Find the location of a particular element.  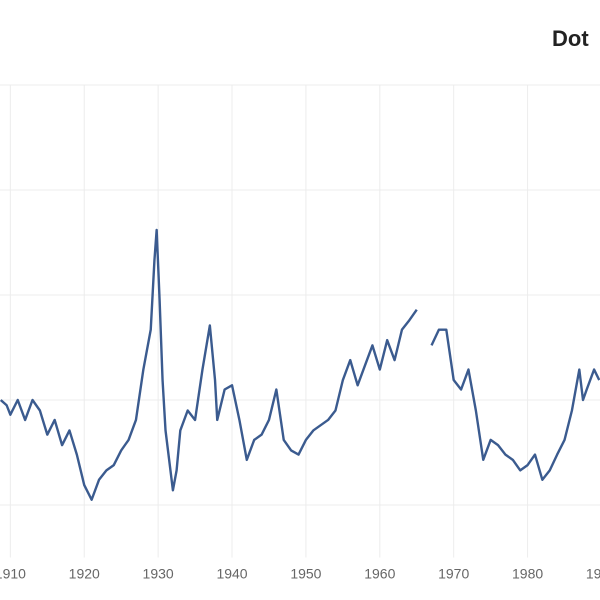

line-series is located at coordinates (515, 404).